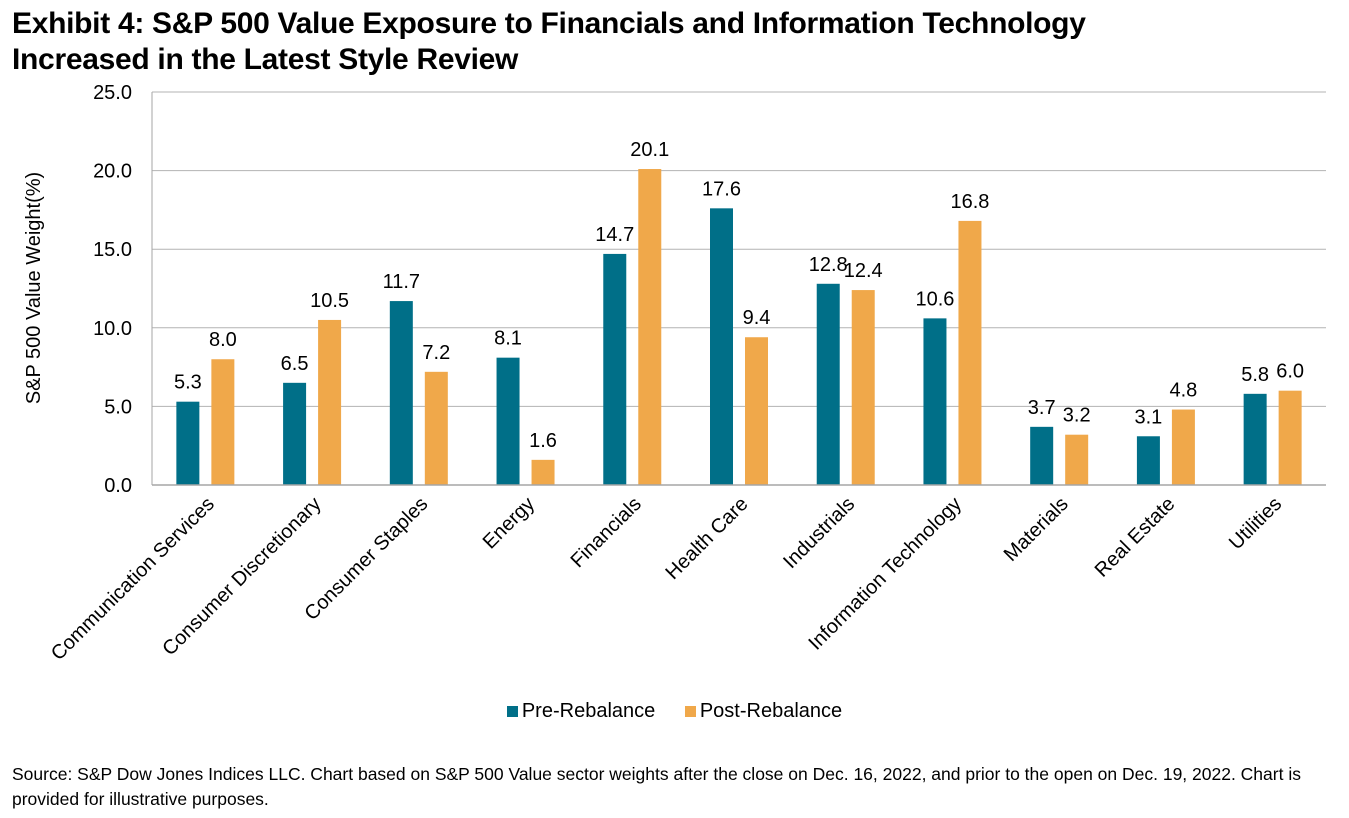 The height and width of the screenshot is (818, 1349). I want to click on y-axis-ticks: 0.0 5.0 10.0 15.0 20.0 25.0, so click(112, 289).